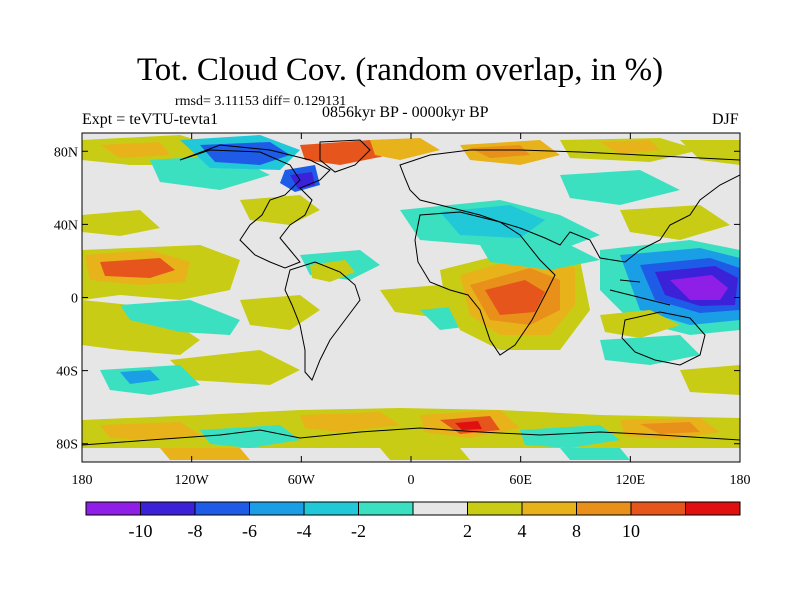 This screenshot has height=600, width=800. Describe the element at coordinates (304, 531) in the screenshot. I see `colorbar-tick-label: -4` at that location.